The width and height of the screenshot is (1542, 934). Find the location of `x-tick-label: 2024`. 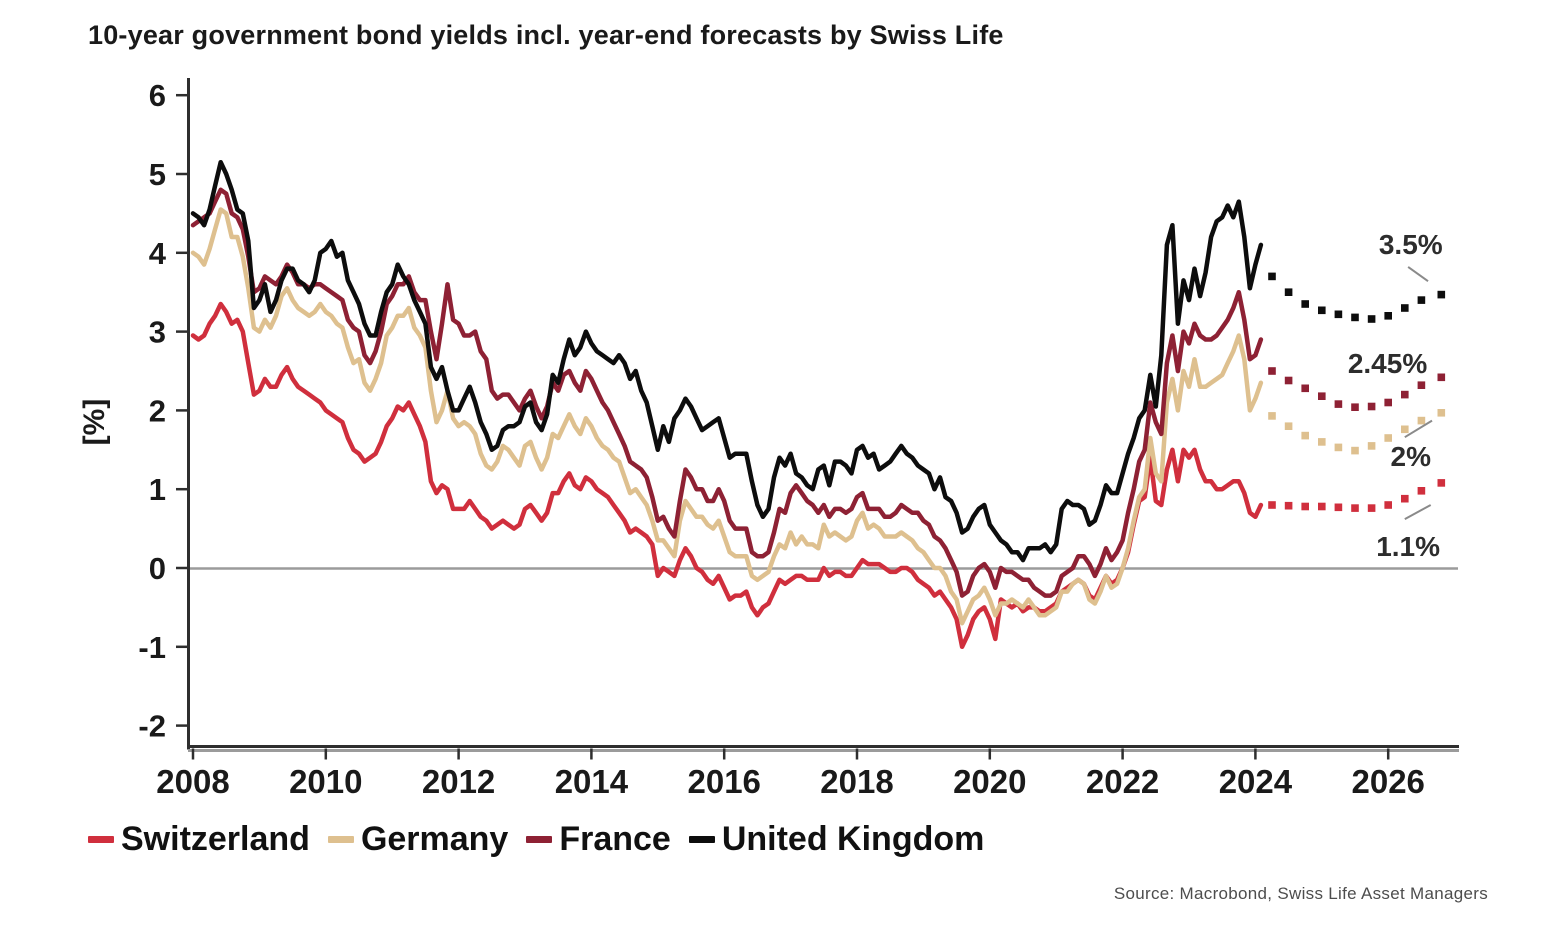

x-tick-label: 2024 is located at coordinates (1256, 781).